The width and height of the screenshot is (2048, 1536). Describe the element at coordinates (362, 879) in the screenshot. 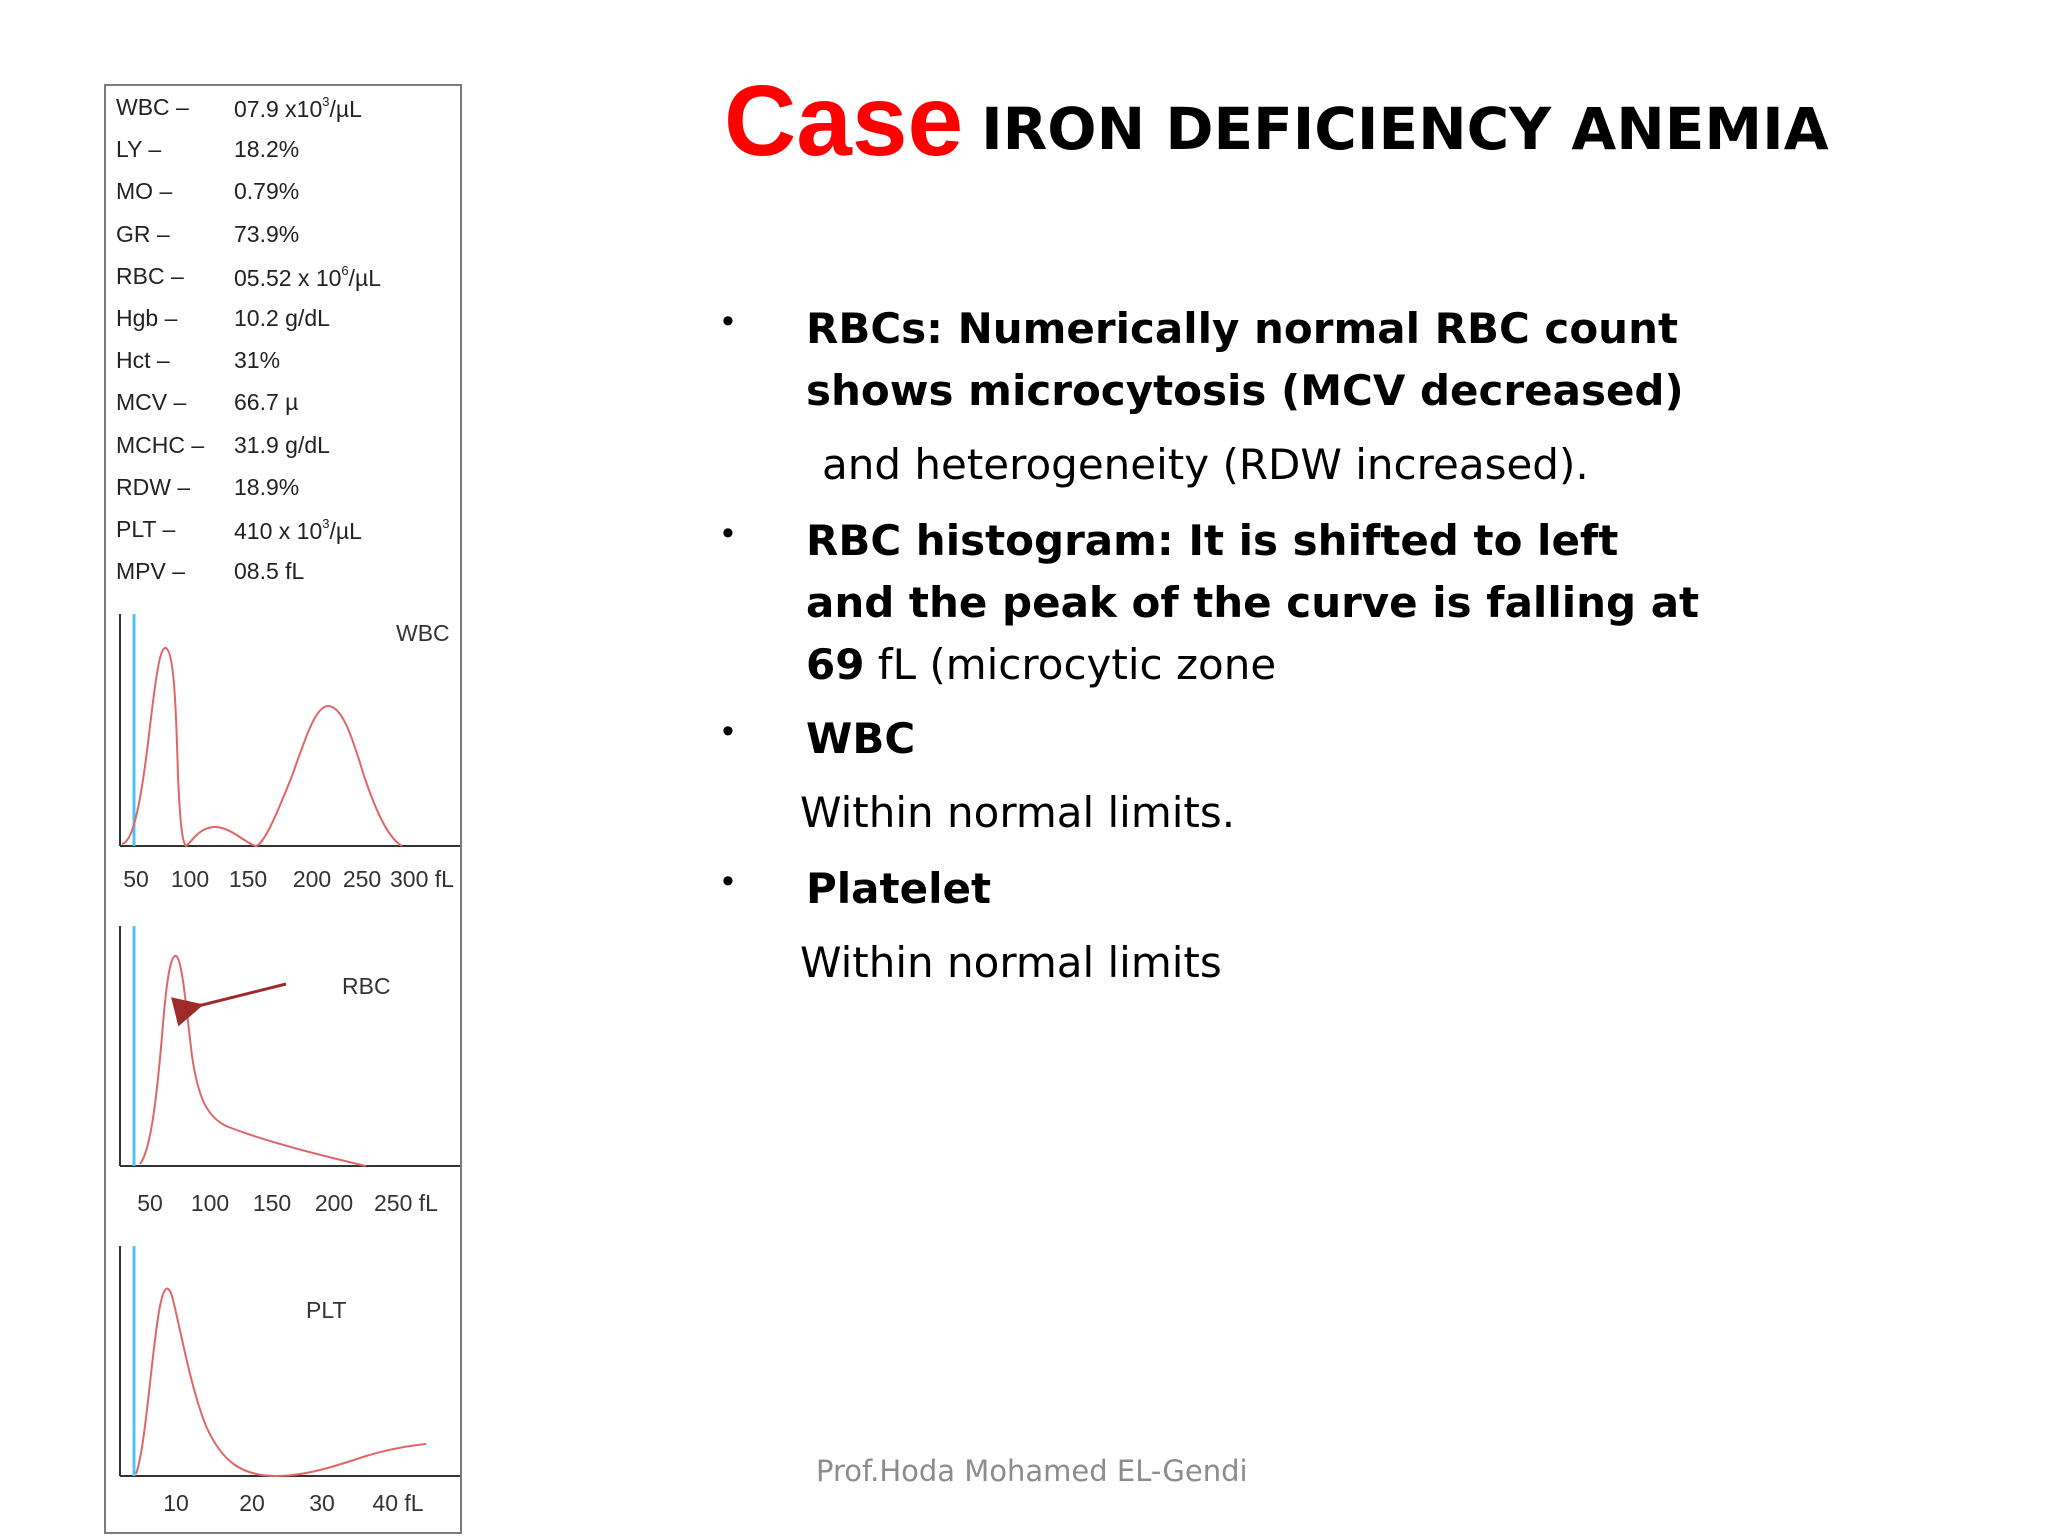

I see `wbc-tick-label: 250` at that location.